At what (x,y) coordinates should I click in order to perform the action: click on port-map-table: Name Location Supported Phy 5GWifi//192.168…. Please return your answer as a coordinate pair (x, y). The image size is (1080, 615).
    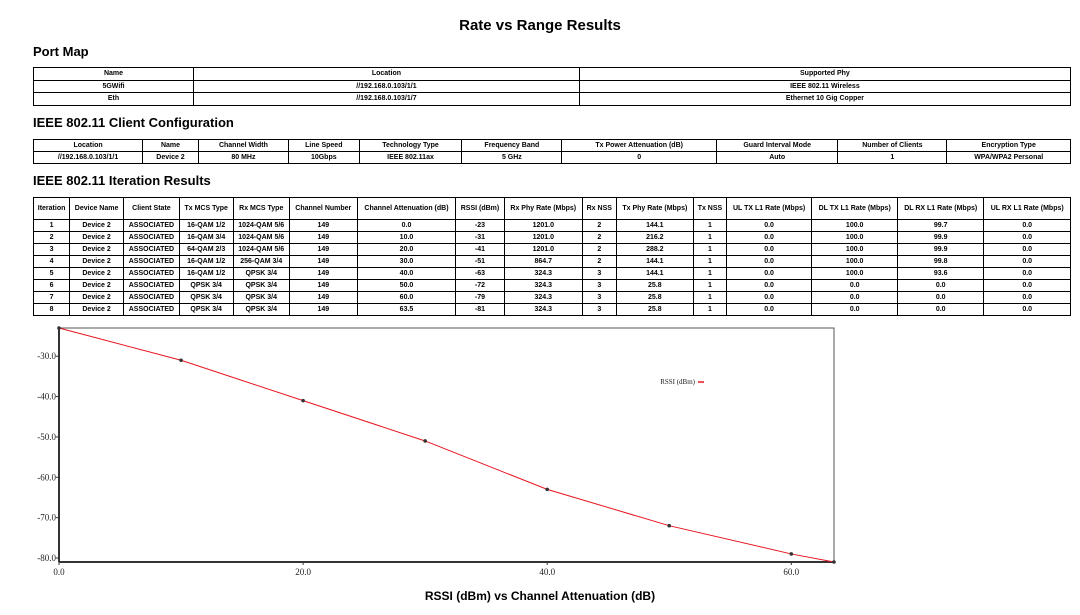
    Looking at the image, I should click on (552, 86).